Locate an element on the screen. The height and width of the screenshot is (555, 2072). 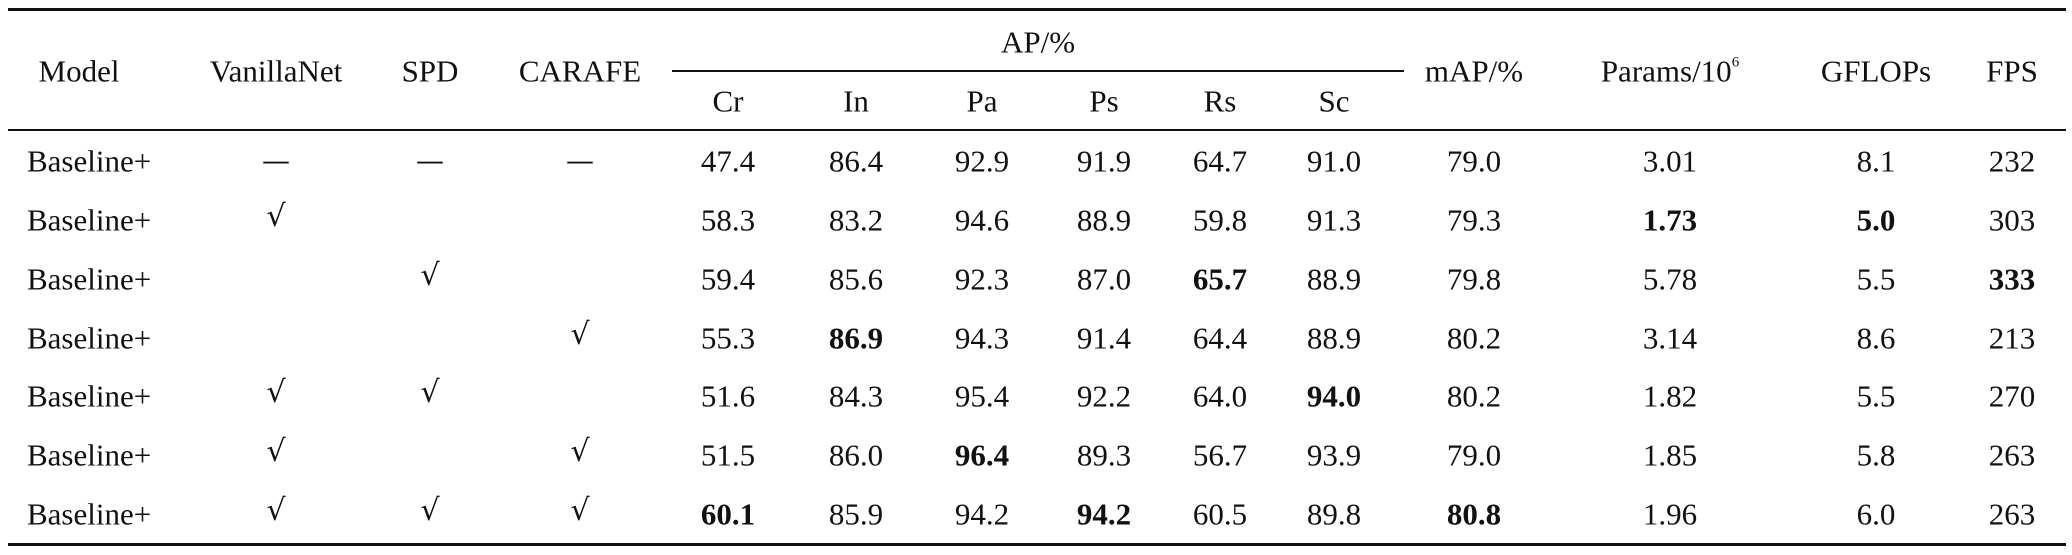
cell-fps: 303 is located at coordinates (2012, 220).